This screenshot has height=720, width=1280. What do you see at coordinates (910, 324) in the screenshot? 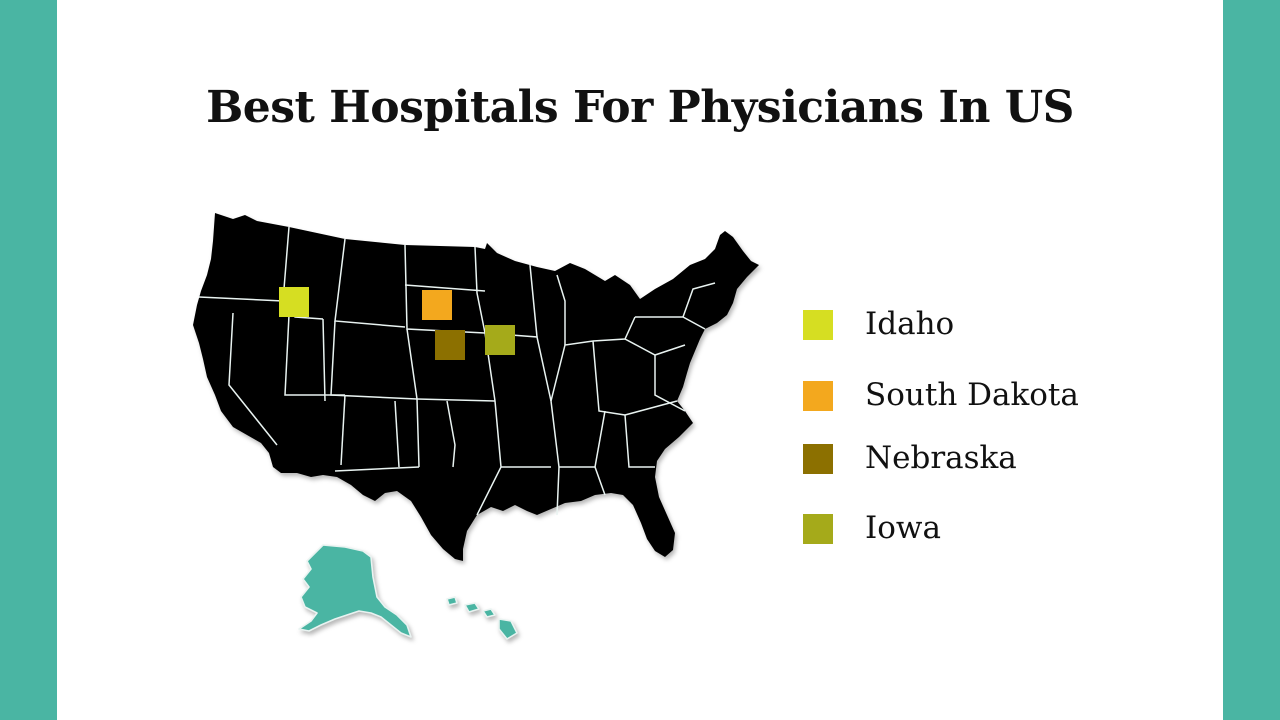
I see `legend-label: Idaho` at bounding box center [910, 324].